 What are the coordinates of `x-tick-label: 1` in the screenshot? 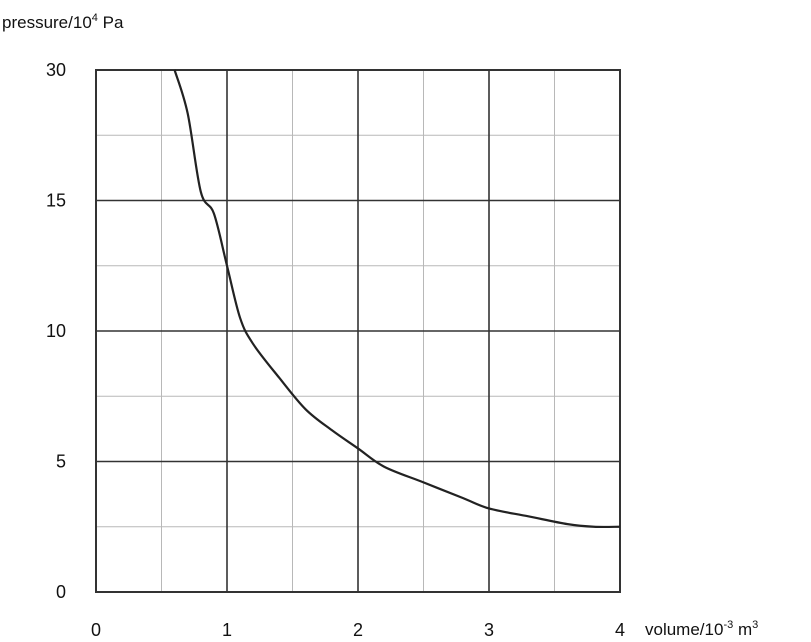 It's located at (227, 630).